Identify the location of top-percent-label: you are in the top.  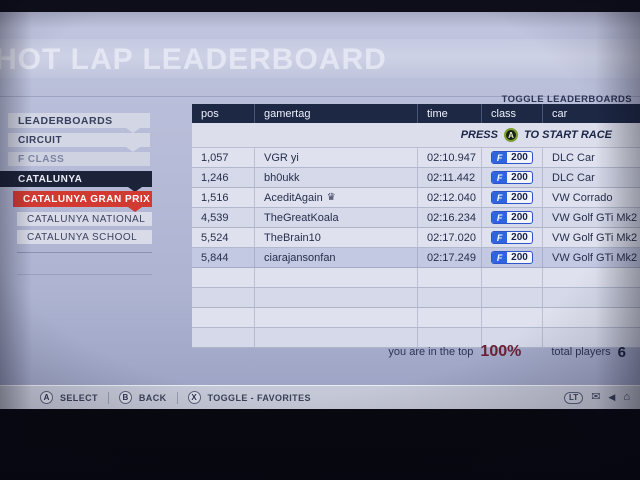
(431, 352).